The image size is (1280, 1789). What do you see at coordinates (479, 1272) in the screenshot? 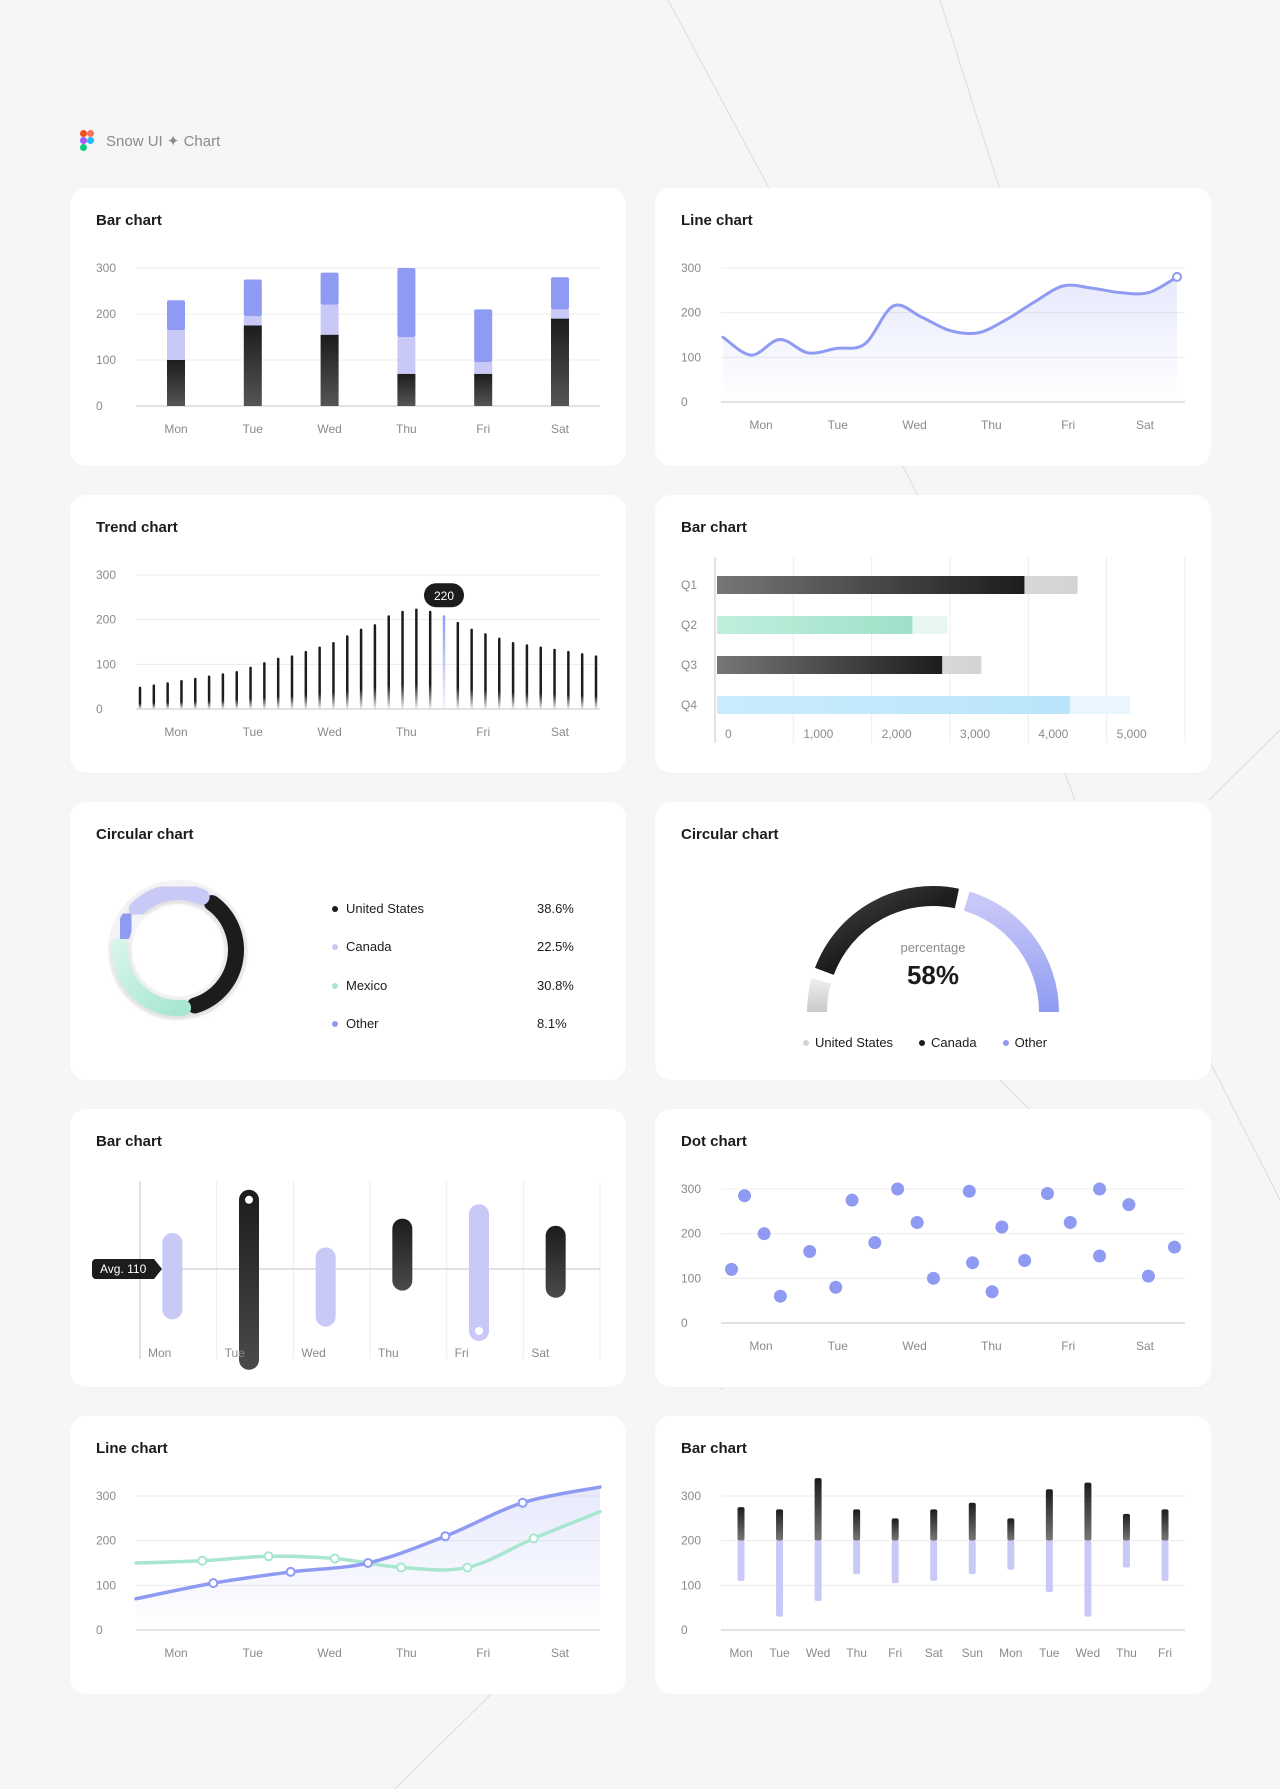
I see `range-bar` at bounding box center [479, 1272].